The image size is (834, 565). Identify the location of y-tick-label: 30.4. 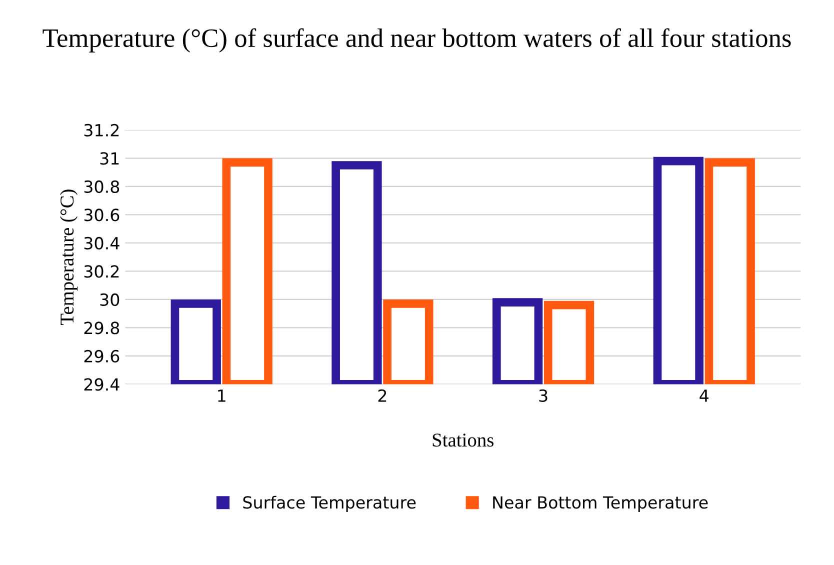
(102, 243).